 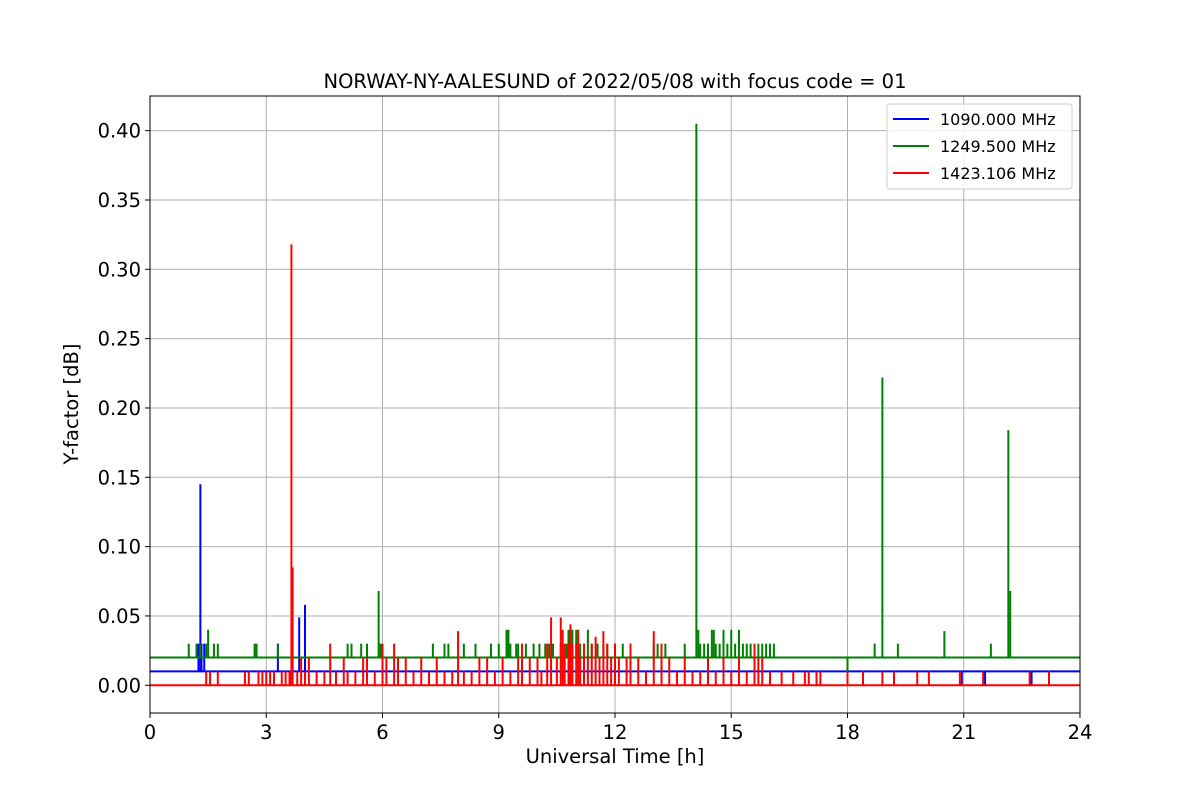 I want to click on y-tick-label: 0.25, so click(x=119, y=339).